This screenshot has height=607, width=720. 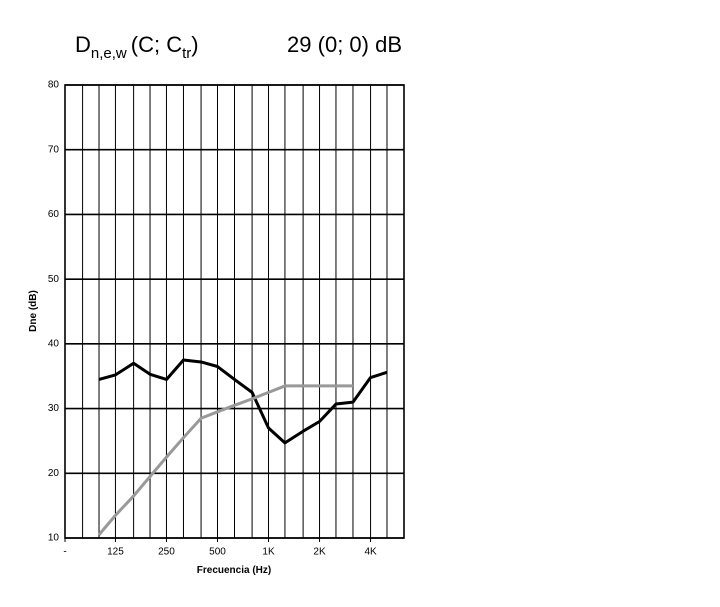 What do you see at coordinates (115, 552) in the screenshot?
I see `x-tick-label: 125` at bounding box center [115, 552].